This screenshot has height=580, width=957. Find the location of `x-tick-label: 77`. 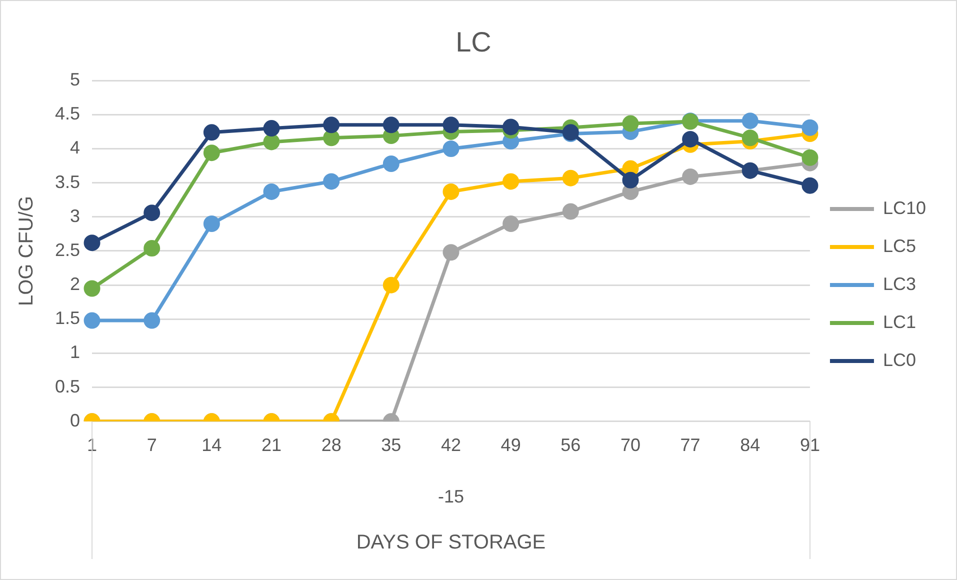

x-tick-label: 77 is located at coordinates (690, 445).